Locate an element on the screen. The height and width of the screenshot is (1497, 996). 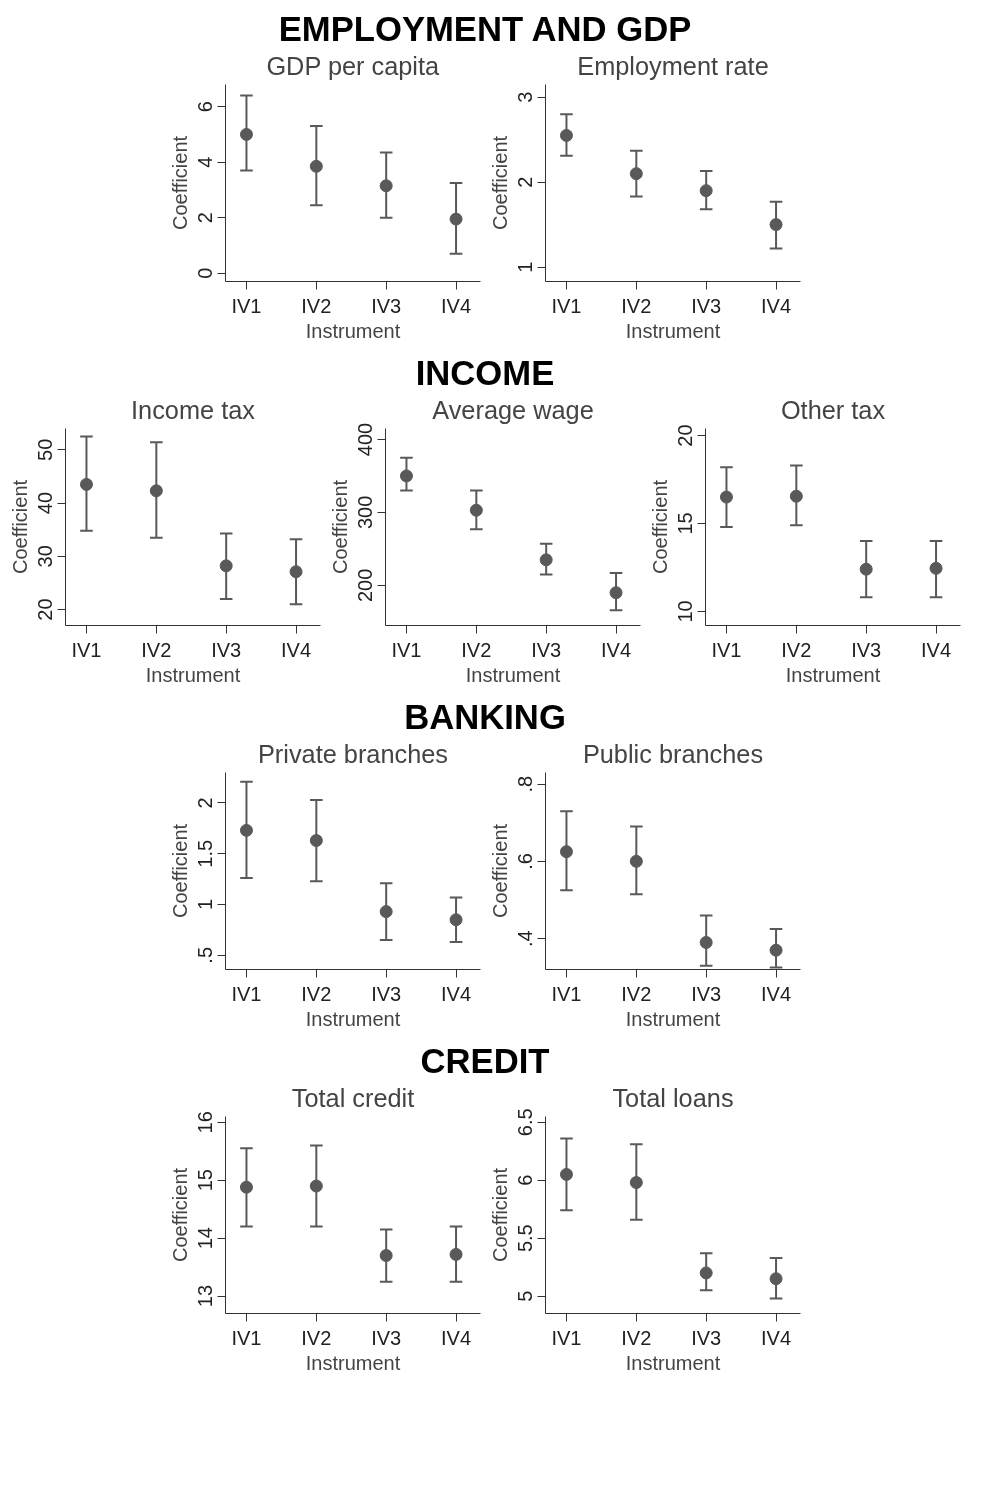
y-tick-label: 5.5 is located at coordinates (525, 1238).